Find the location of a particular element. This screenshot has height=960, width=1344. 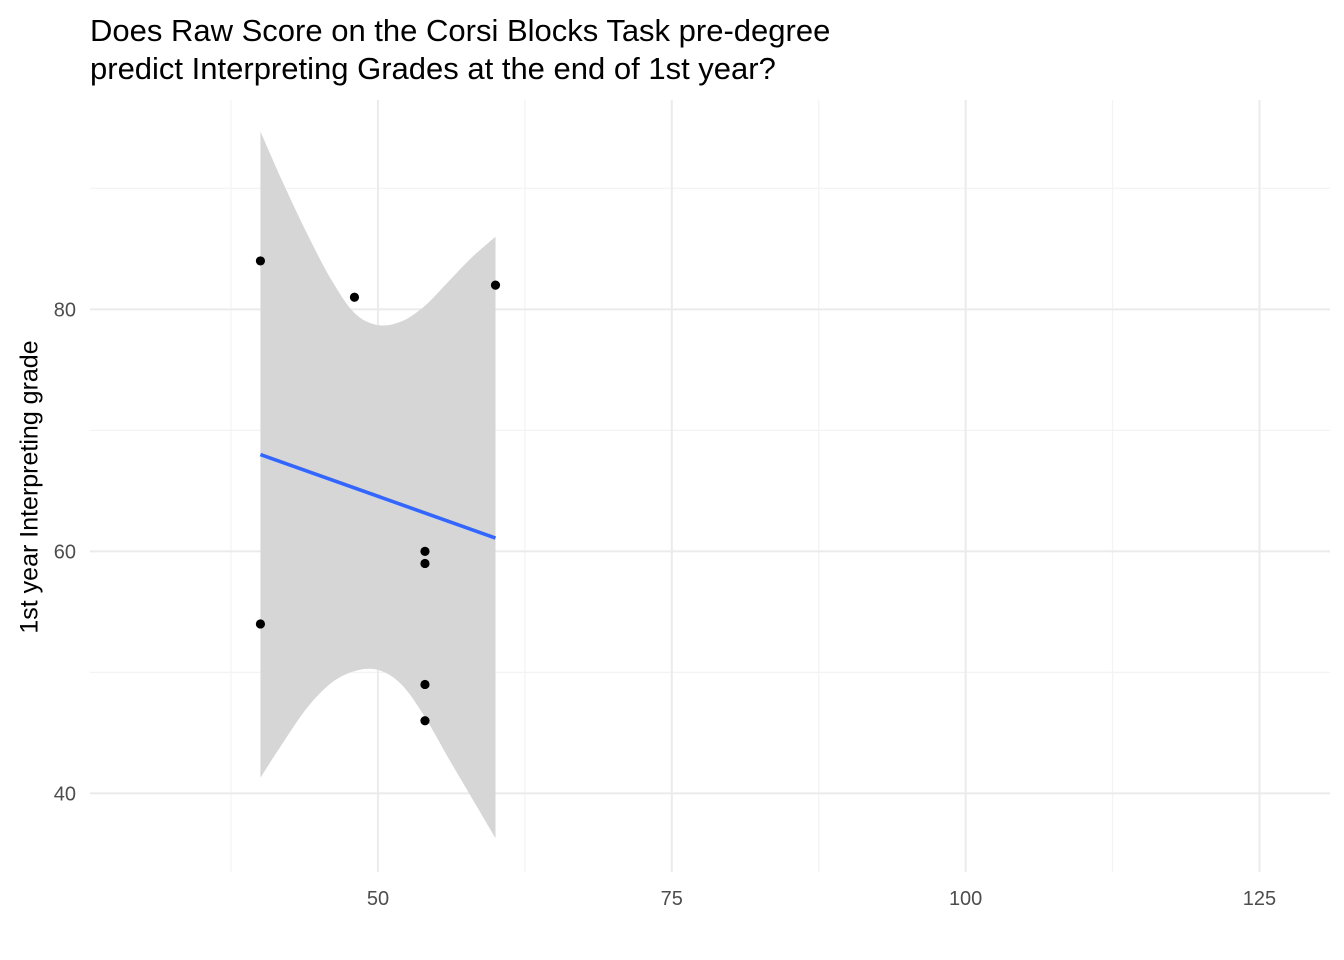

x-tick-label: 75 is located at coordinates (672, 899).